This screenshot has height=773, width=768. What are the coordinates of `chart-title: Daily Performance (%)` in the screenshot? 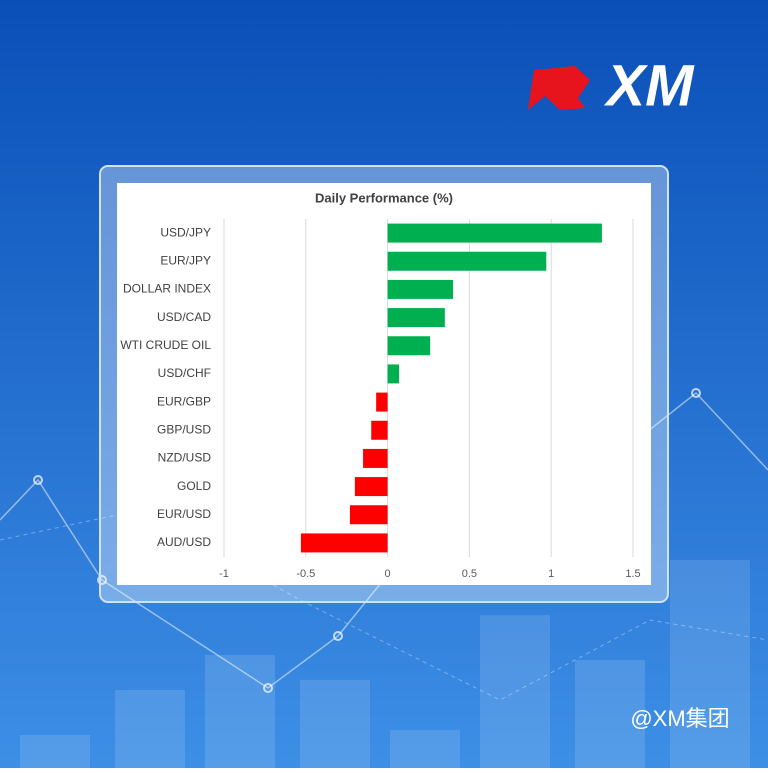 It's located at (384, 197).